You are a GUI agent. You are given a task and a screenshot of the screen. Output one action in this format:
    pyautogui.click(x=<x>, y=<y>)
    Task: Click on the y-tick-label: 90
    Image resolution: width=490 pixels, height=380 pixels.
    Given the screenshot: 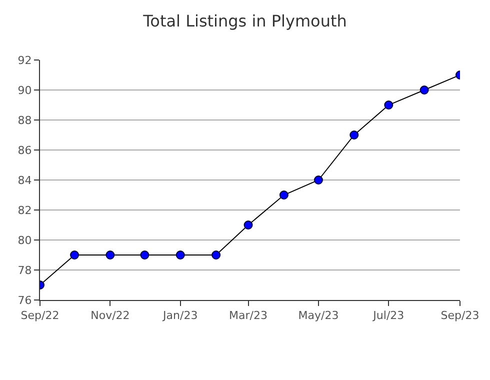 What is the action you would take?
    pyautogui.click(x=25, y=90)
    